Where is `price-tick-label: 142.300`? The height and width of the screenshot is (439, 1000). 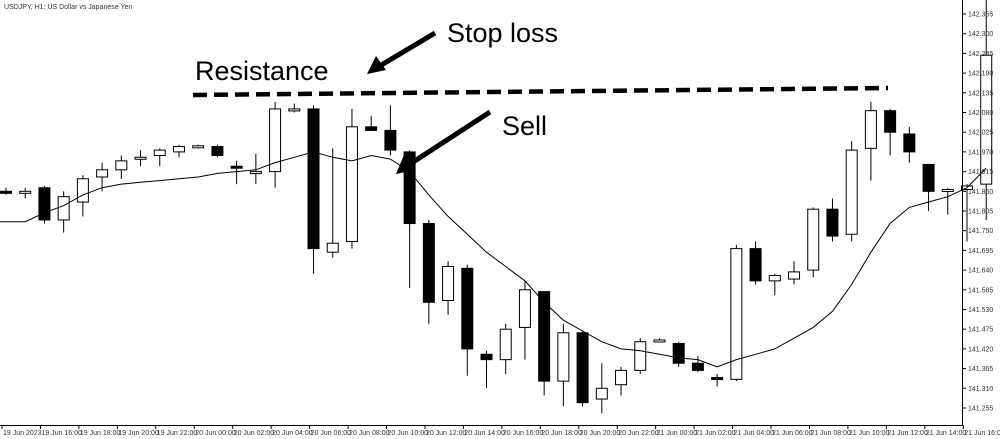 price-tick-label: 142.300 is located at coordinates (980, 34).